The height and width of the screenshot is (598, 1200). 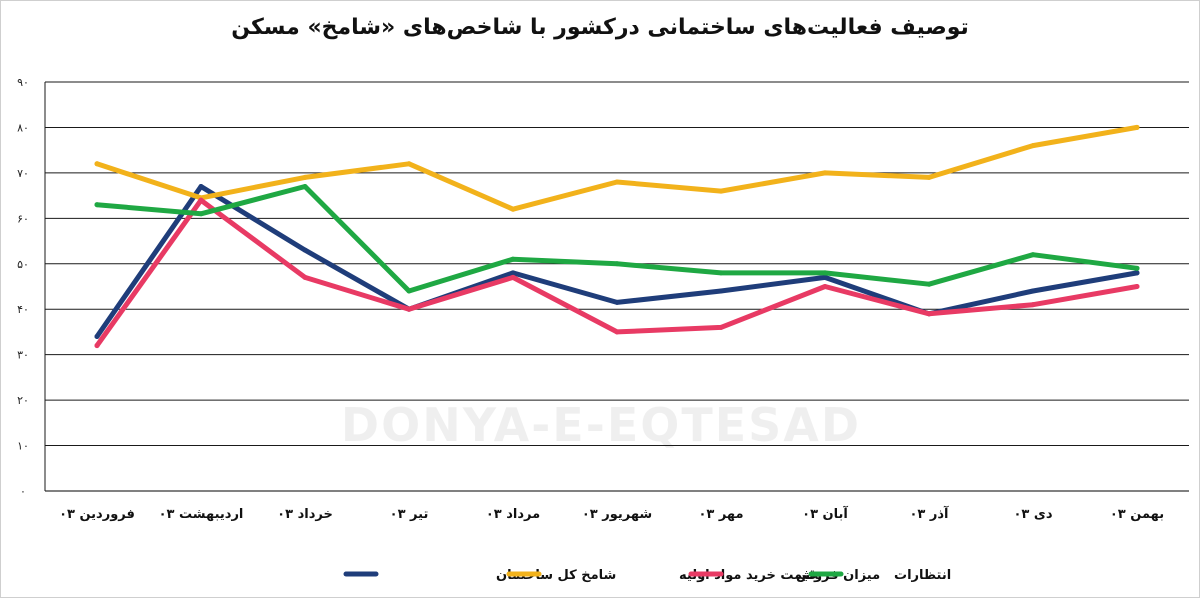 What do you see at coordinates (929, 513) in the screenshot?
I see `x-tick-label: آذر ۰۳` at bounding box center [929, 513].